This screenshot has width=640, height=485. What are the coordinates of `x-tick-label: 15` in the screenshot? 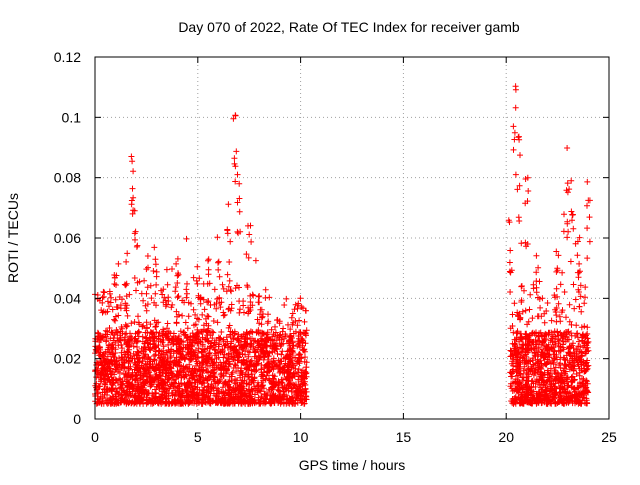 It's located at (404, 437).